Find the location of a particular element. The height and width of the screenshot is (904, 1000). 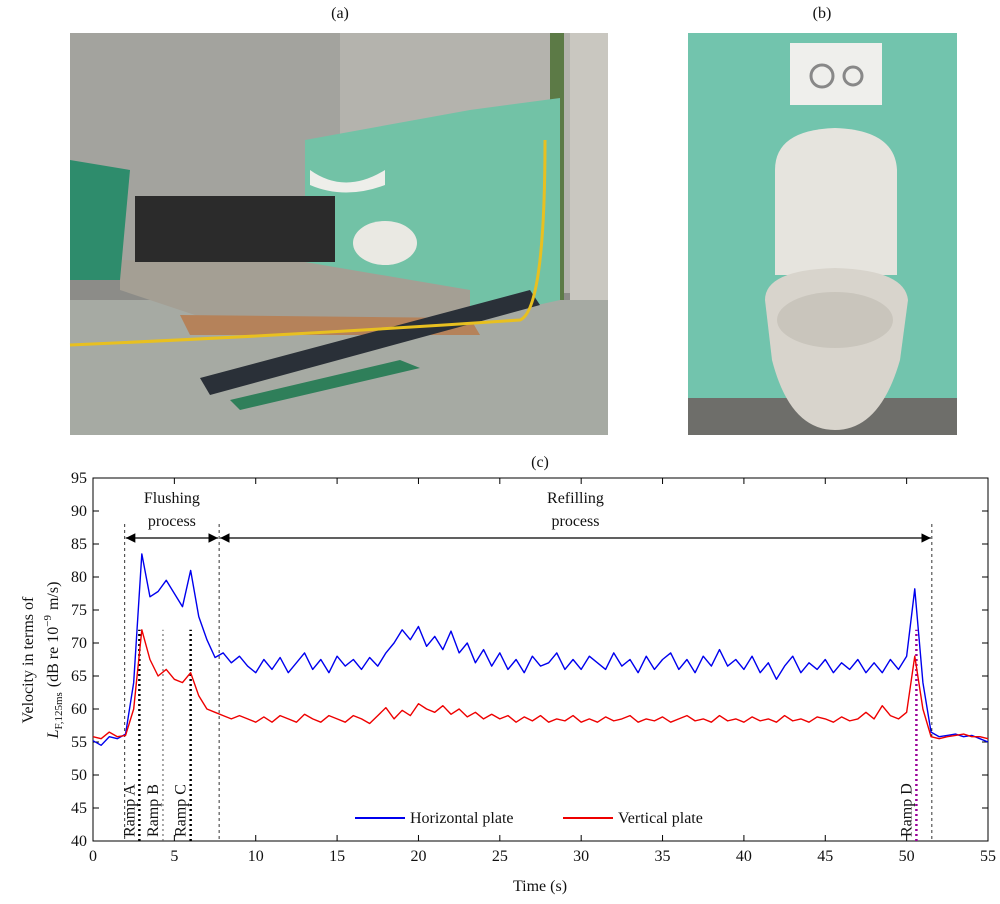

ramp-label: Ramp B is located at coordinates (153, 810).